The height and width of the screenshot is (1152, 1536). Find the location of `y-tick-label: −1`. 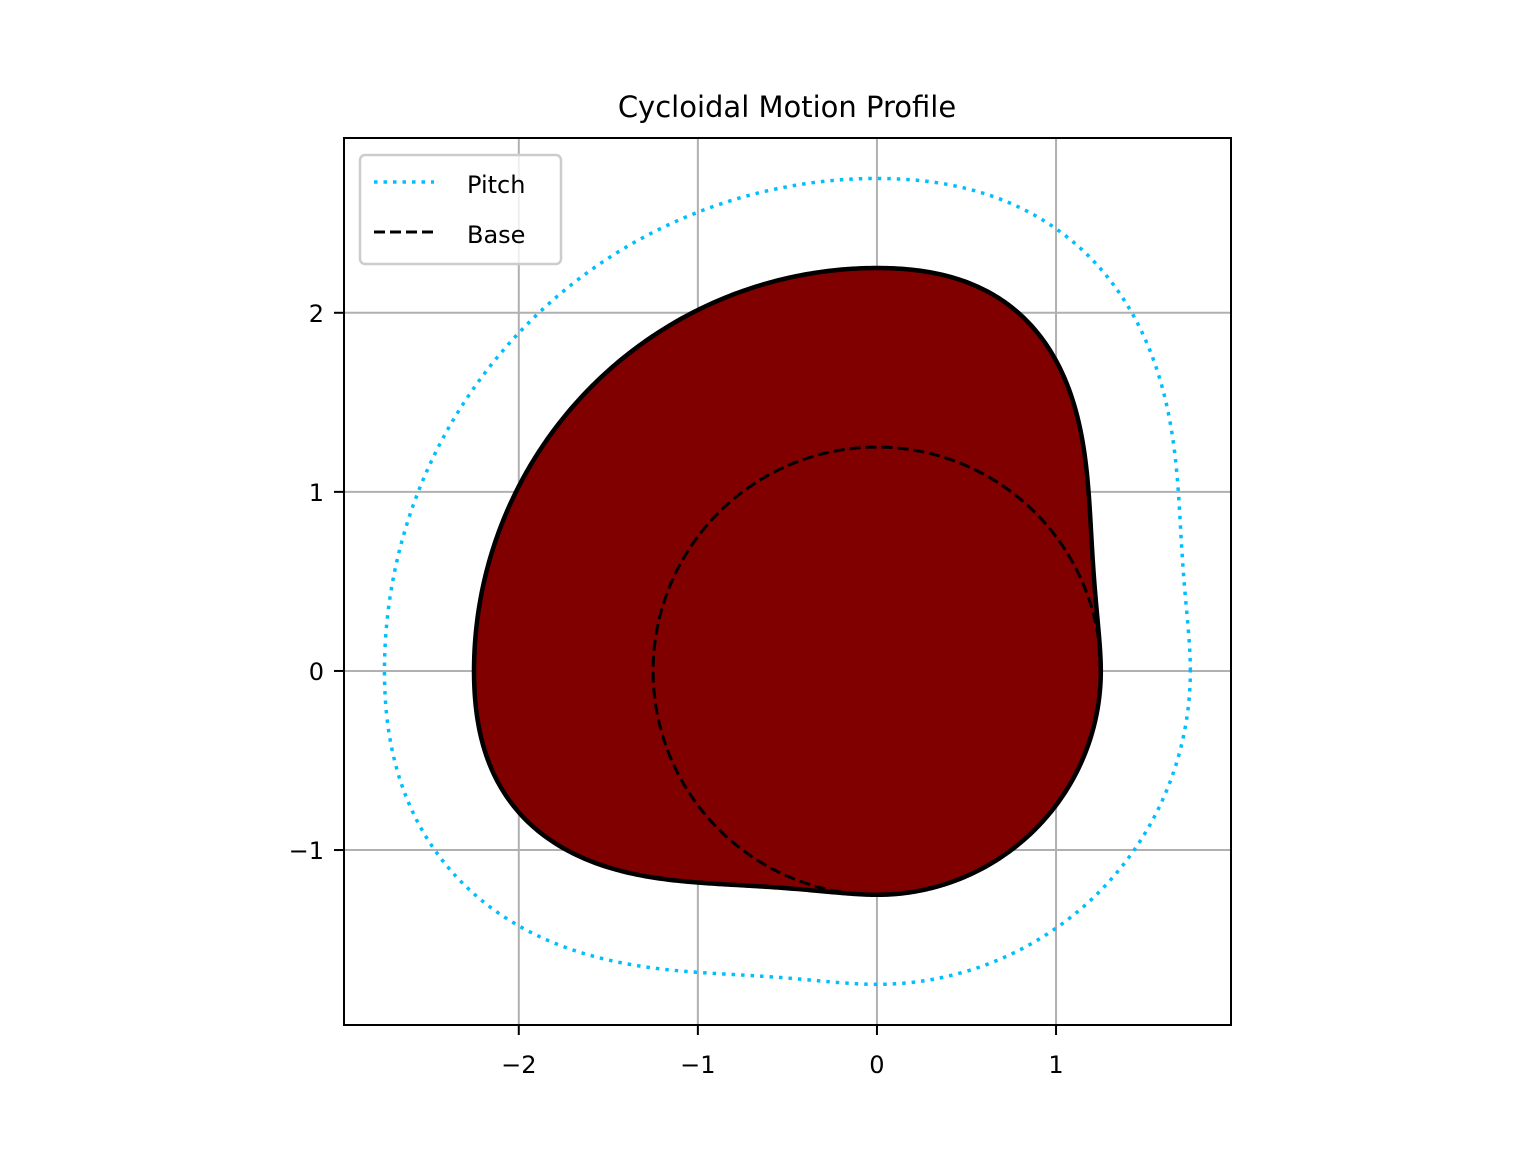

y-tick-label: −1 is located at coordinates (306, 851).